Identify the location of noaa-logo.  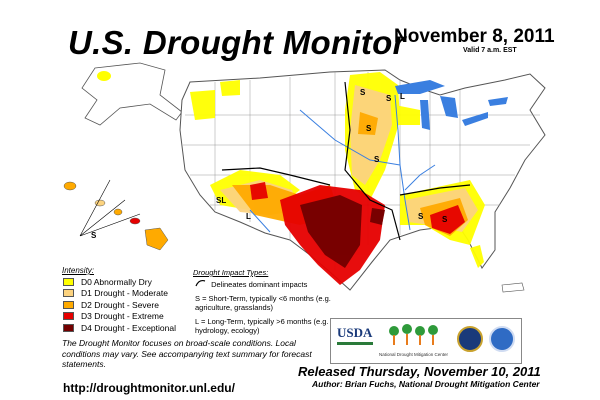
(502, 339).